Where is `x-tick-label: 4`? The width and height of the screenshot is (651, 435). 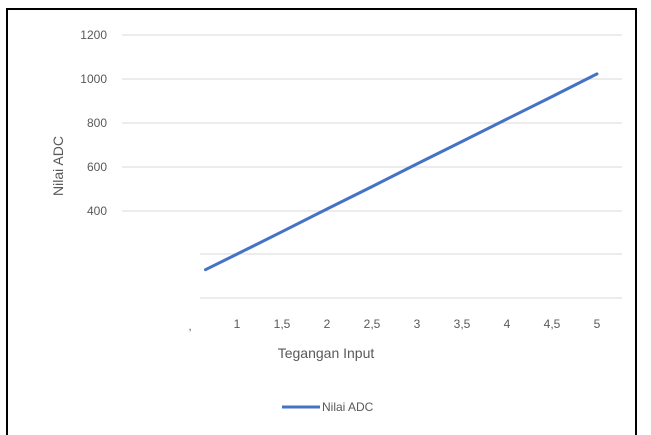
x-tick-label: 4 is located at coordinates (507, 324).